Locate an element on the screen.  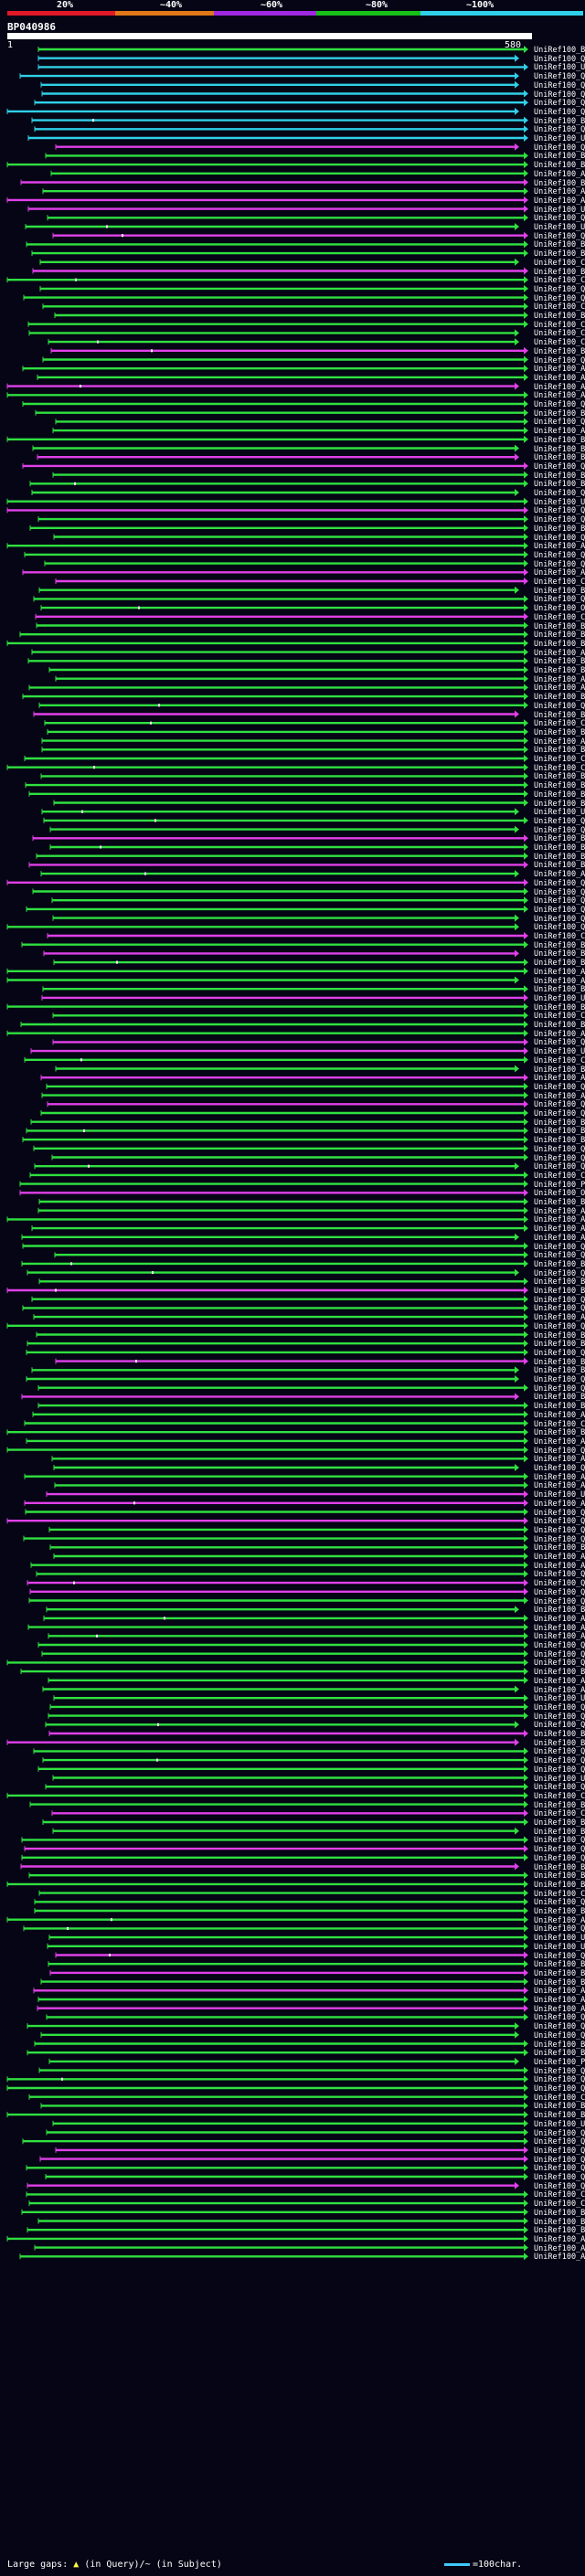
hit-label: UniRef100_B9HHS7 is located at coordinates (560, 662).